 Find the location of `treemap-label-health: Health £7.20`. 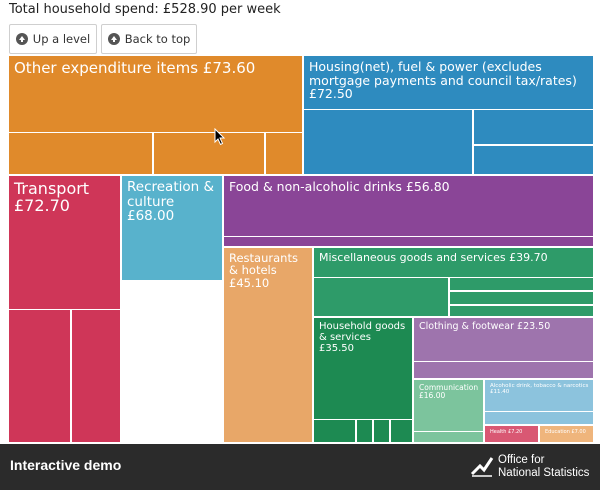

treemap-label-health: Health £7.20 is located at coordinates (512, 432).